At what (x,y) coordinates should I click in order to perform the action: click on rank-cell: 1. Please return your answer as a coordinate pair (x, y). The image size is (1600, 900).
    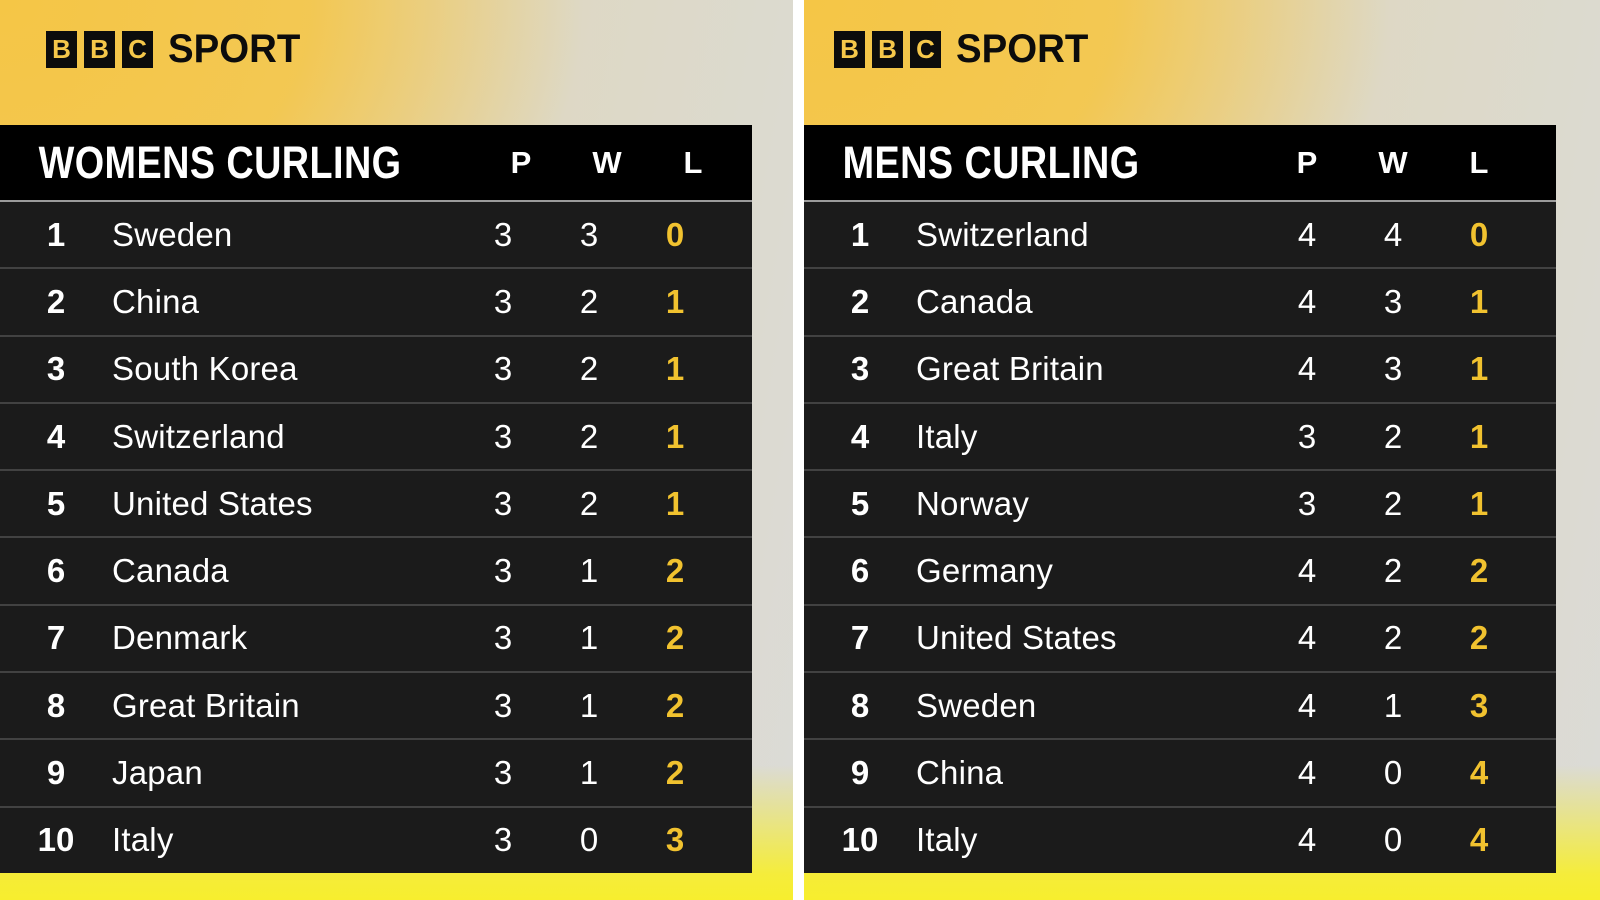
    Looking at the image, I should click on (56, 234).